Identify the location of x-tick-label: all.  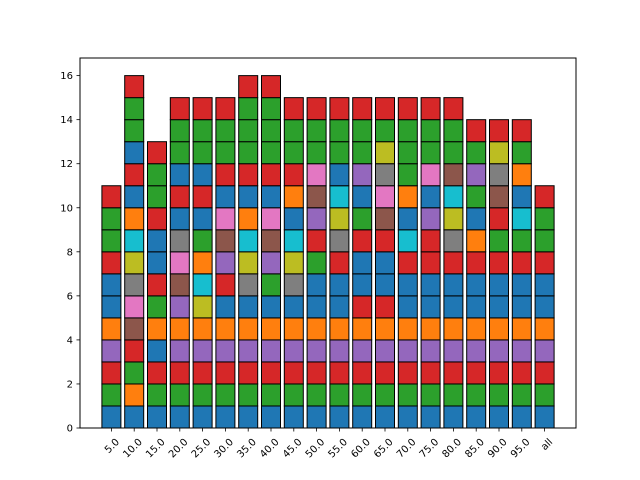
(547, 445).